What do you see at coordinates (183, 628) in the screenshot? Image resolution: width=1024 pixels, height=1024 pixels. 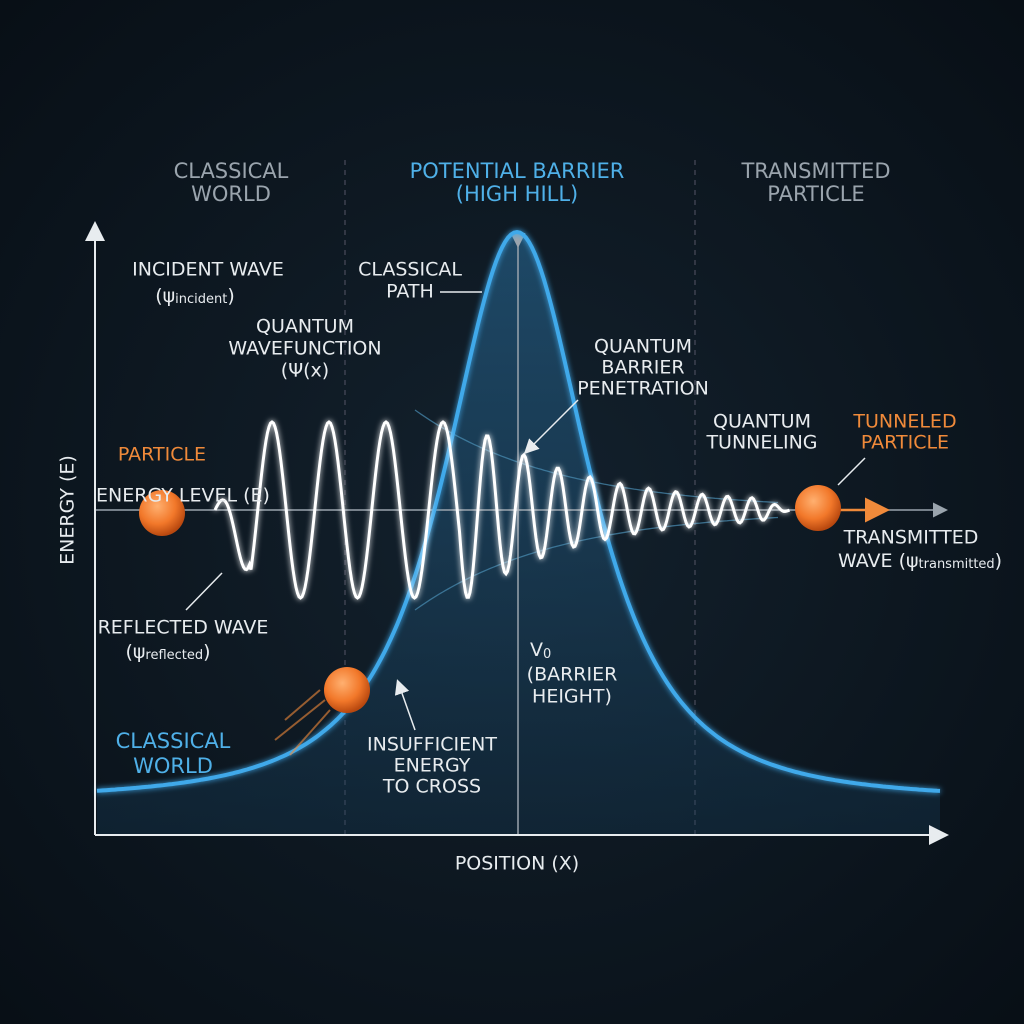 I see `label: REFLECTED WAVE` at bounding box center [183, 628].